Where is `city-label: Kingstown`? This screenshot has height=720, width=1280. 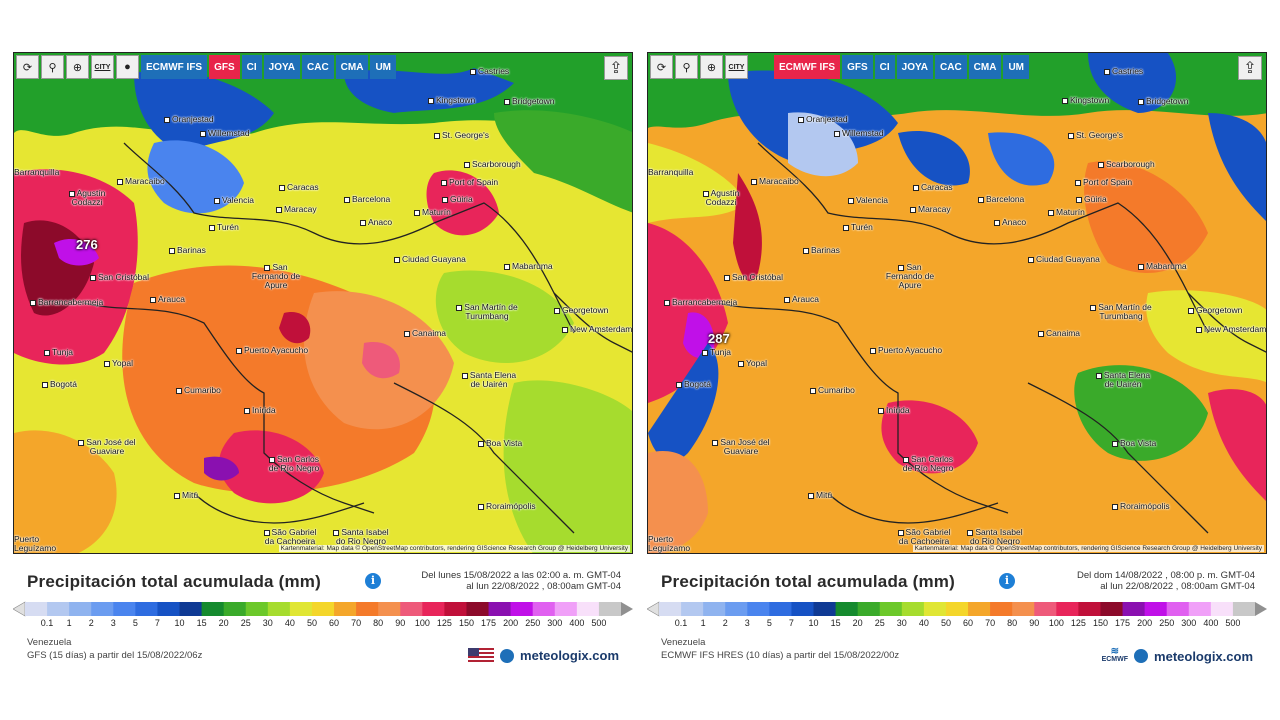 city-label: Kingstown is located at coordinates (1085, 100).